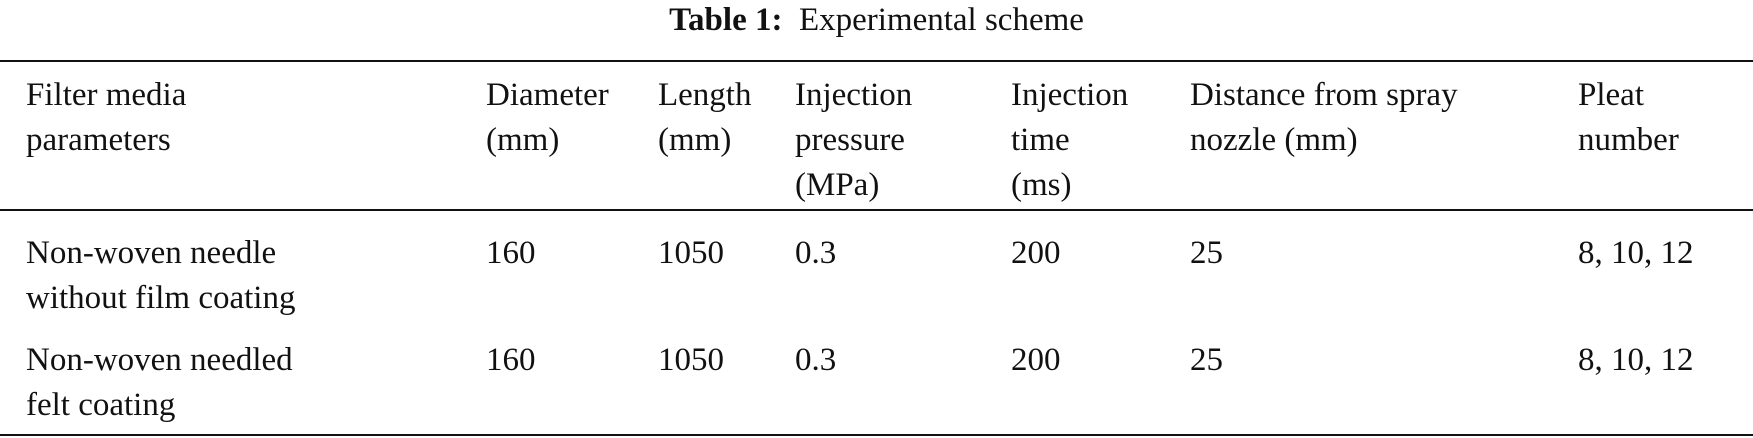  I want to click on row-2-pleats: 8, 10, 12, so click(1636, 360).